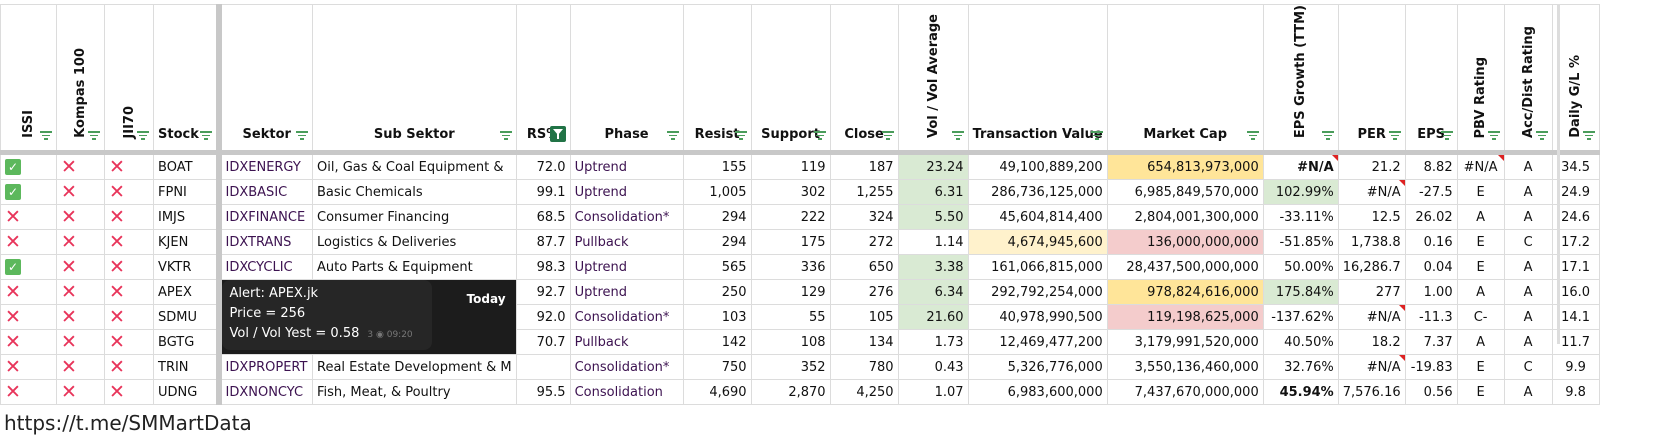  Describe the element at coordinates (1185, 292) in the screenshot. I see `cell-mc: 978,824,616,000` at that location.